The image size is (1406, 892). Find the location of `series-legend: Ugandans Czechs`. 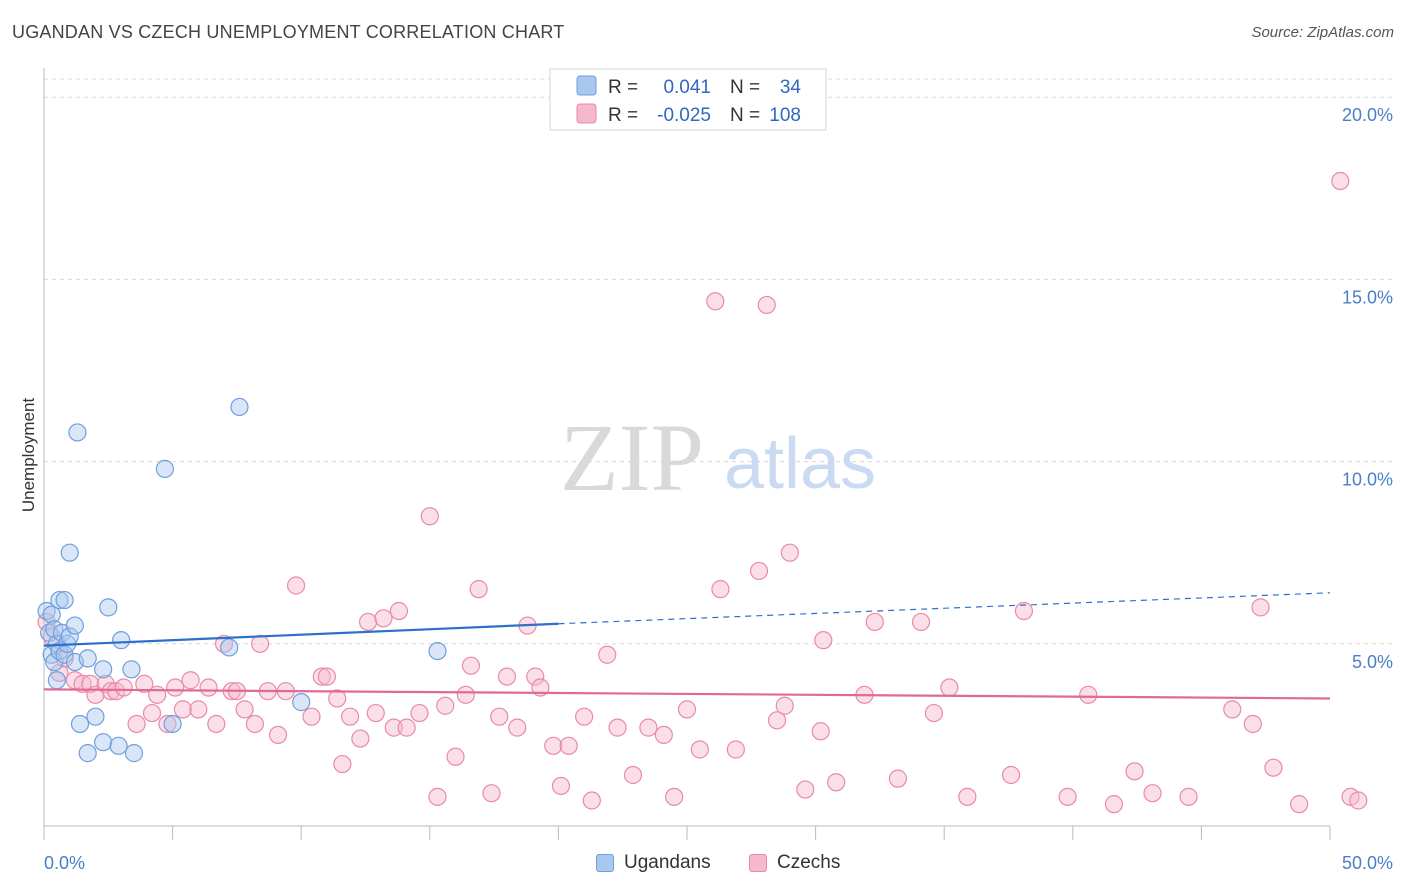

series-legend: Ugandans Czechs is located at coordinates (703, 865).